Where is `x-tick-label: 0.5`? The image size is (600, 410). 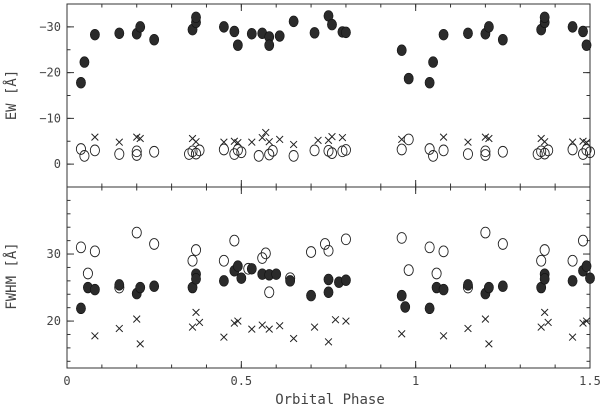 x-tick-label: 0.5 is located at coordinates (241, 381).